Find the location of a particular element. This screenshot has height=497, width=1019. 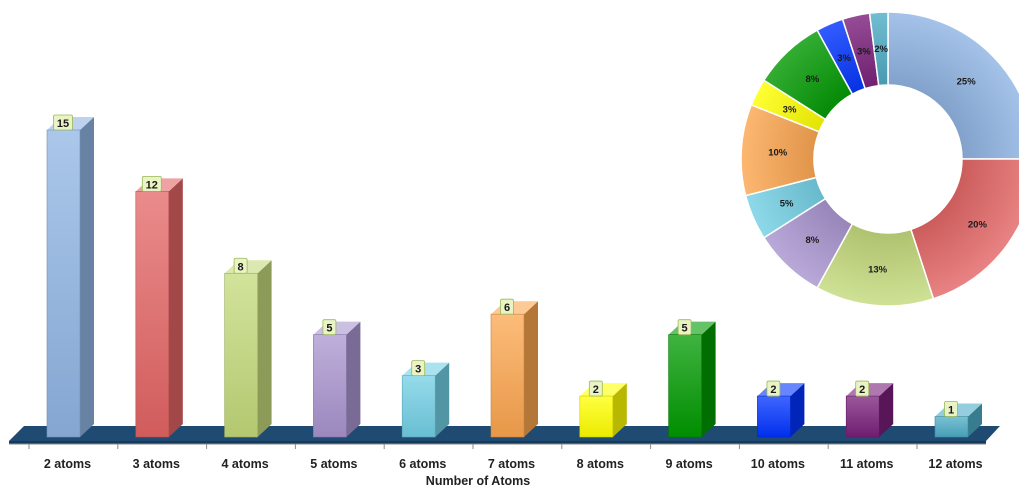

data-label: 15 is located at coordinates (63, 124).